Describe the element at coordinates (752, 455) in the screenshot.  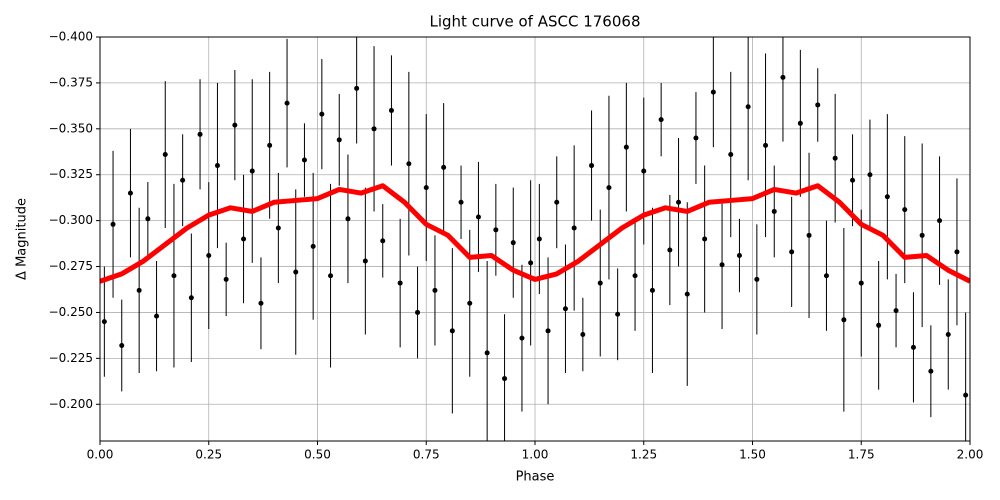
I see `x-tick-label: 1.50` at that location.